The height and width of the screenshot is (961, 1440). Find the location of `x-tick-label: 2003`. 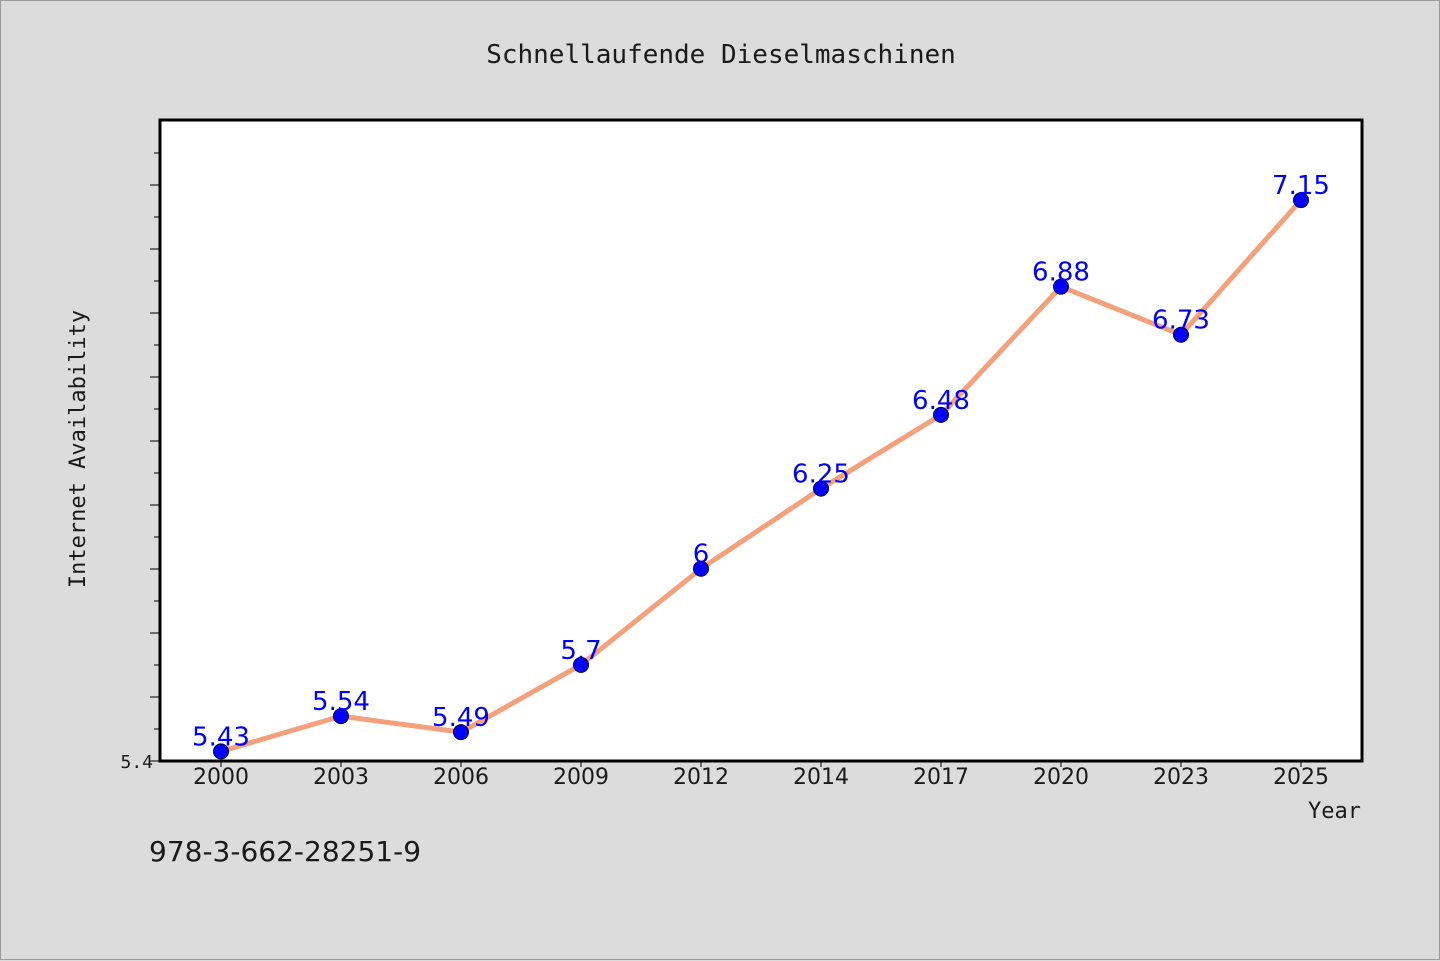

x-tick-label: 2003 is located at coordinates (341, 777).